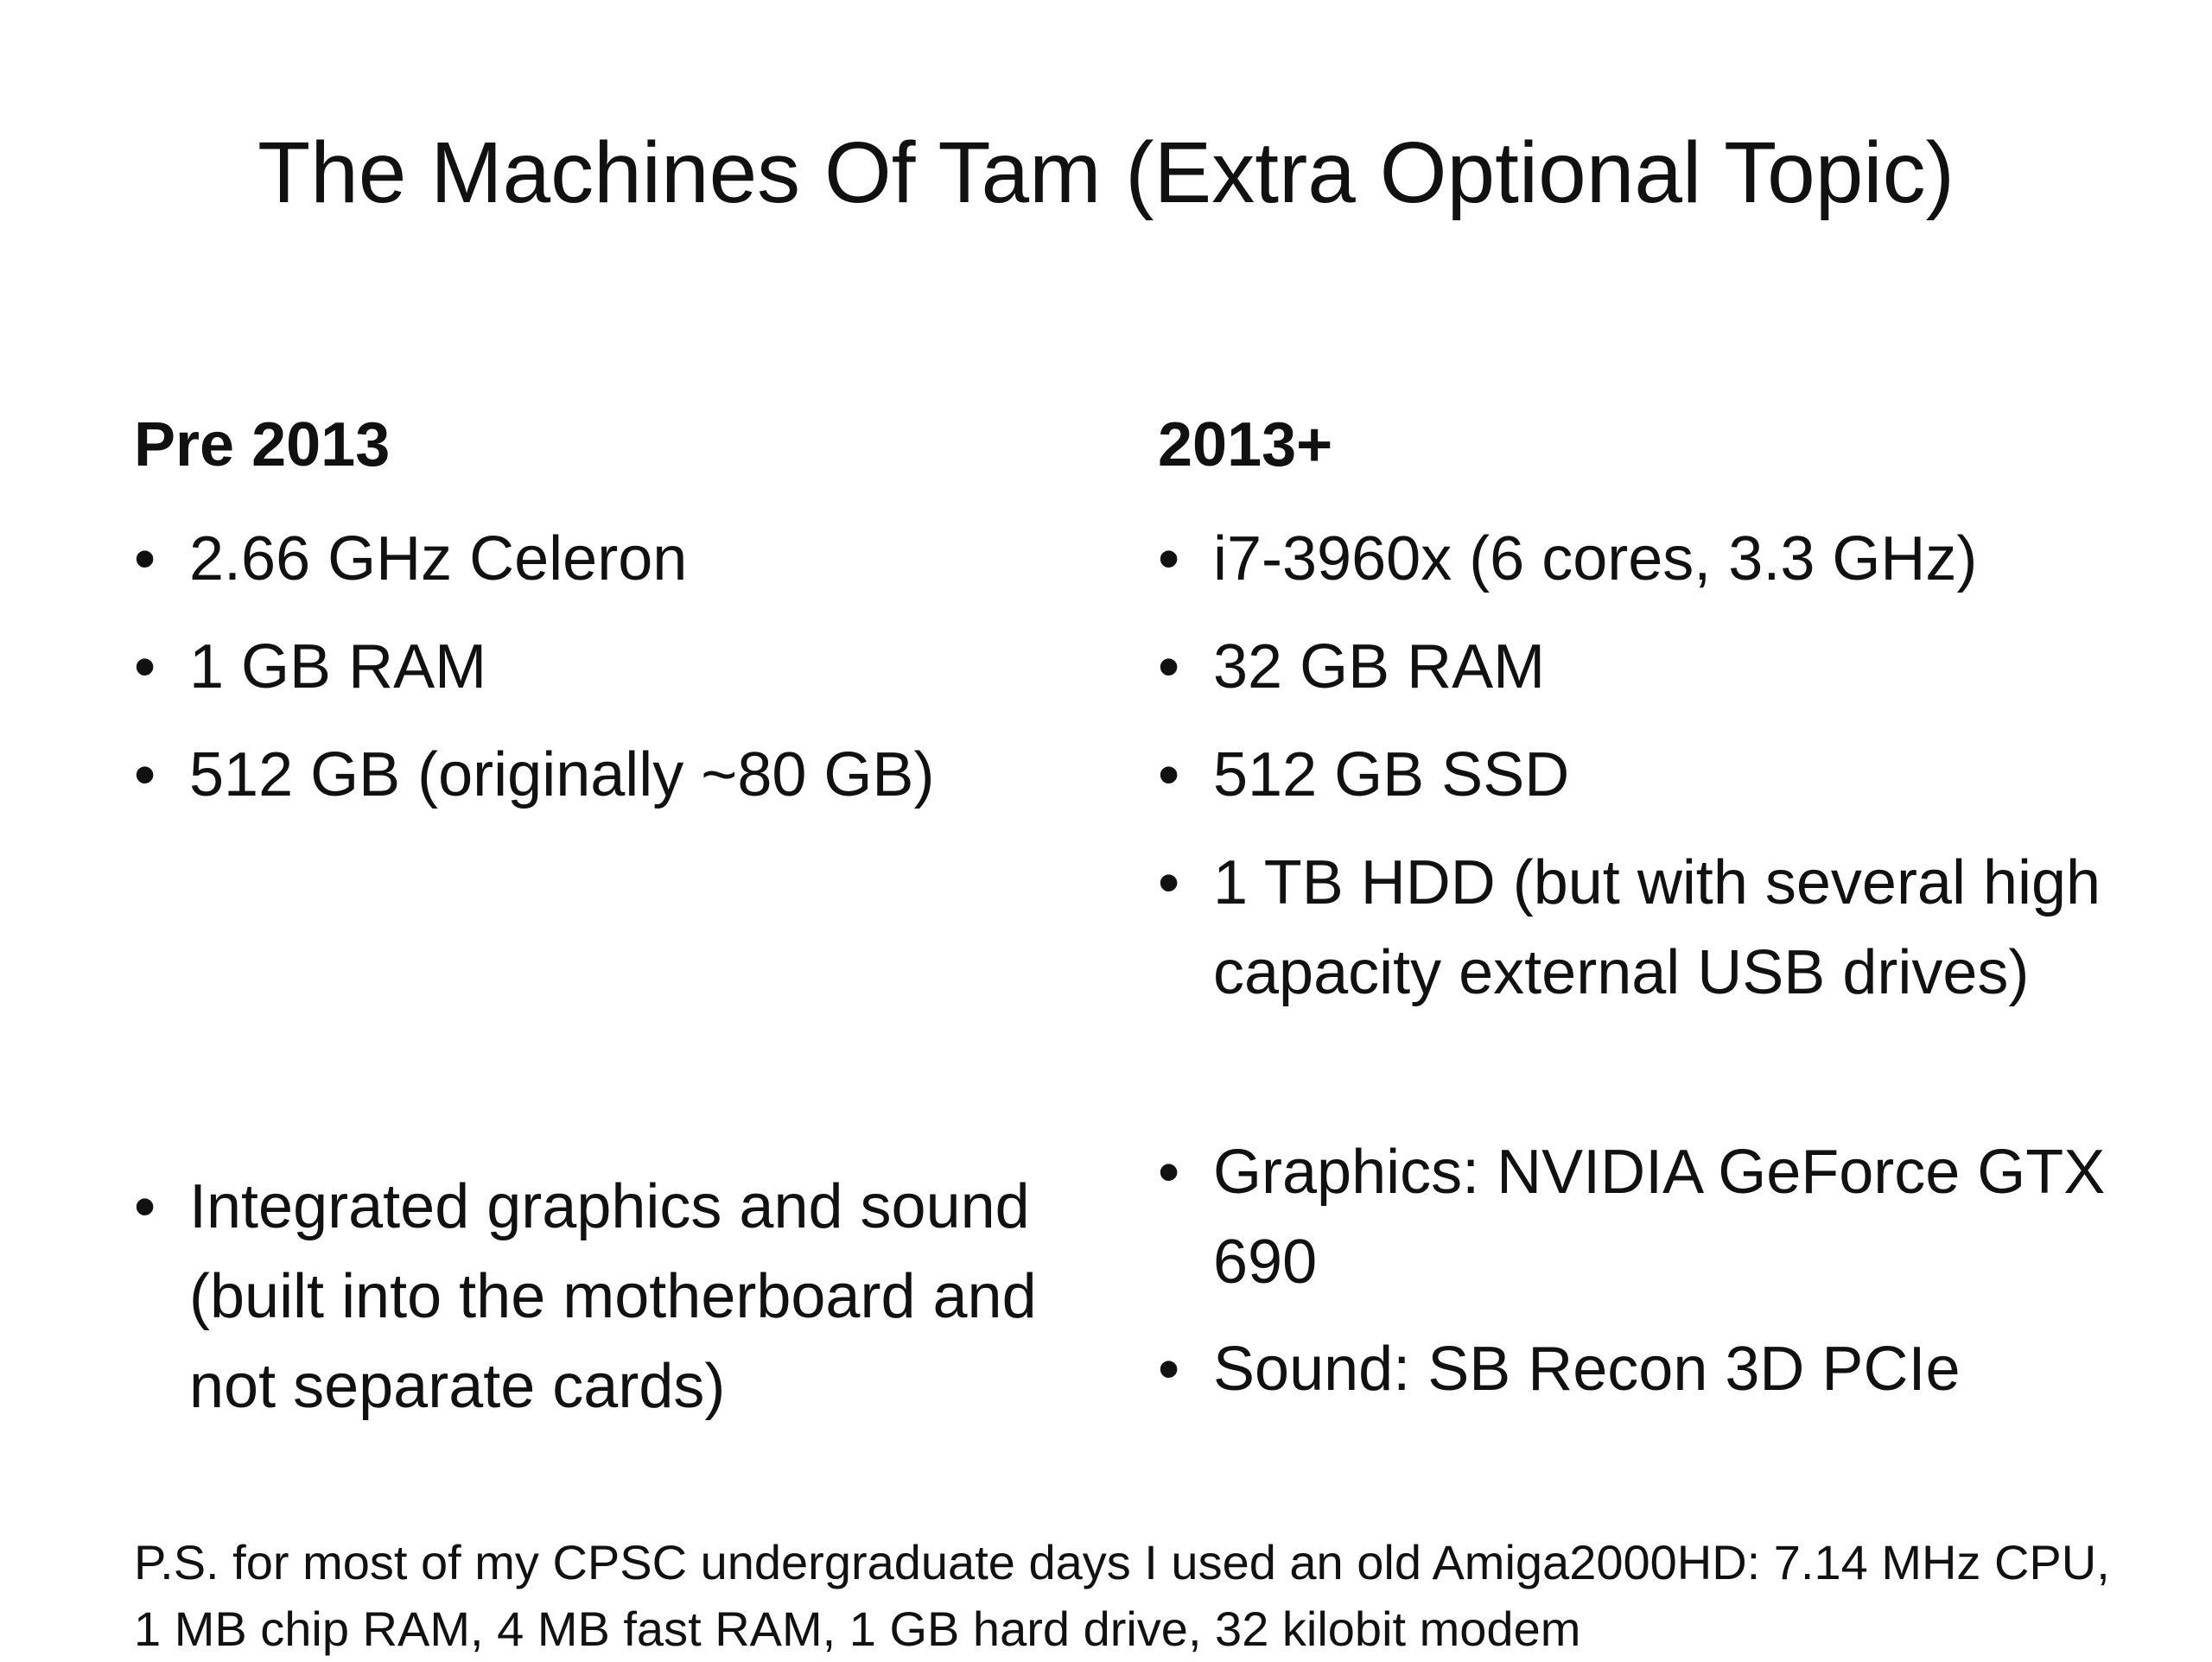  What do you see at coordinates (1648, 775) in the screenshot?
I see `right-bullet-ssd: 512 GB SSD` at bounding box center [1648, 775].